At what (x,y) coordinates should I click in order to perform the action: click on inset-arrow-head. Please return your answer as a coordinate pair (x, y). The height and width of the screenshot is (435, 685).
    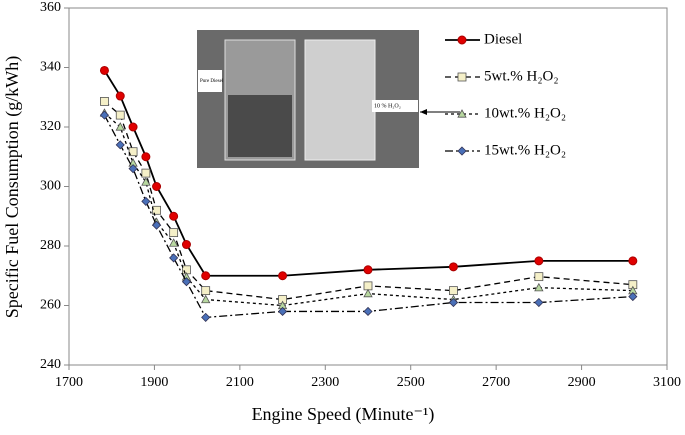
    Looking at the image, I should click on (423, 112).